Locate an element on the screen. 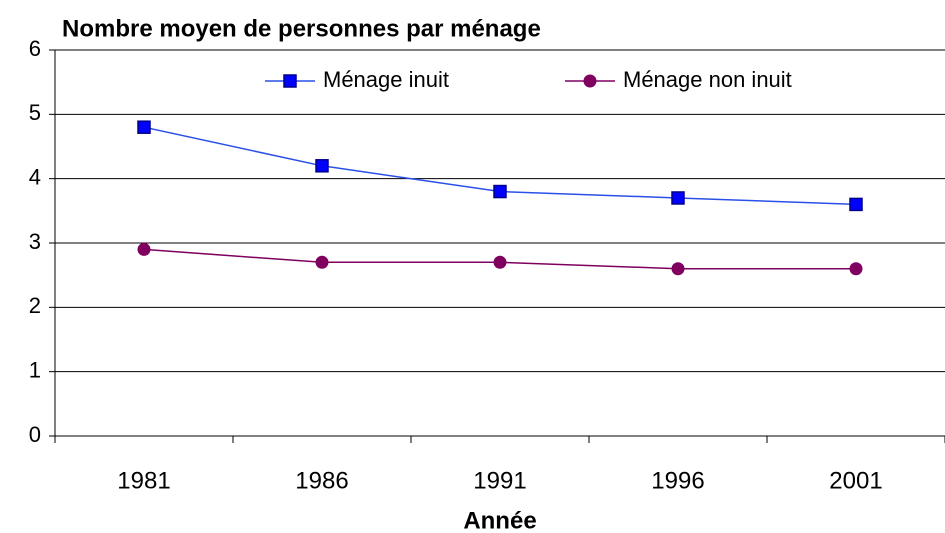 This screenshot has height=533, width=945. legend-label: Ménage inuit is located at coordinates (386, 79).